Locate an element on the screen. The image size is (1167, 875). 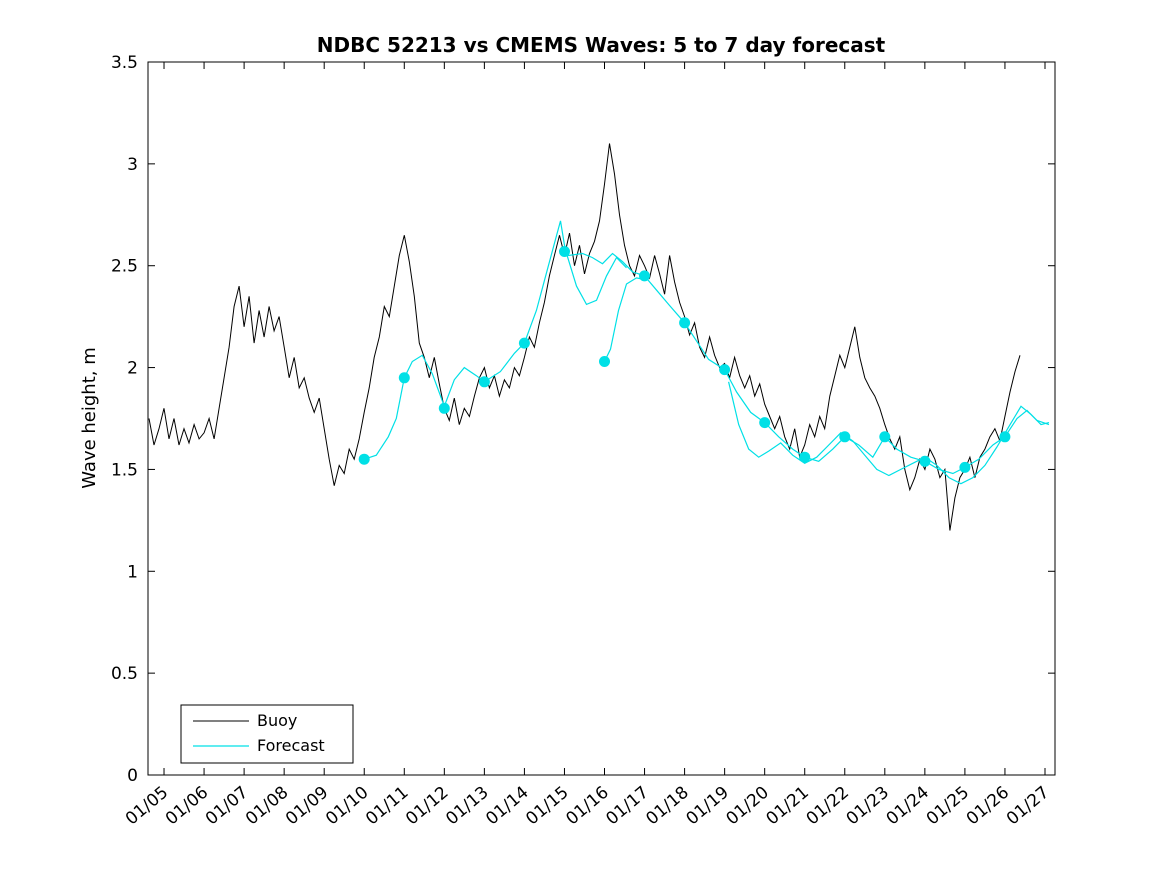
y-axis-label: Wave height, m is located at coordinates (89, 417).